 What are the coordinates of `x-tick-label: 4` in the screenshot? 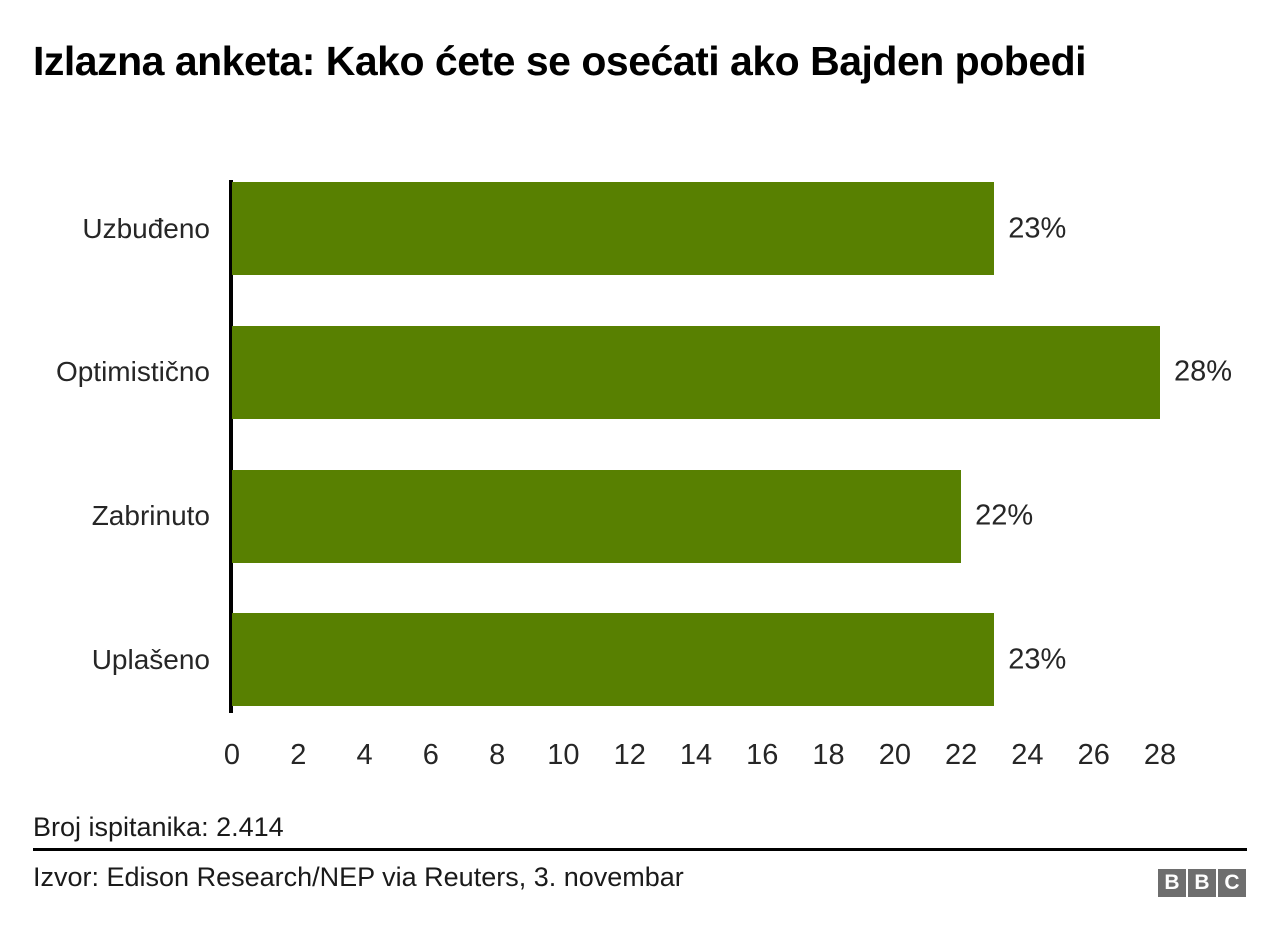 It's located at (364, 755).